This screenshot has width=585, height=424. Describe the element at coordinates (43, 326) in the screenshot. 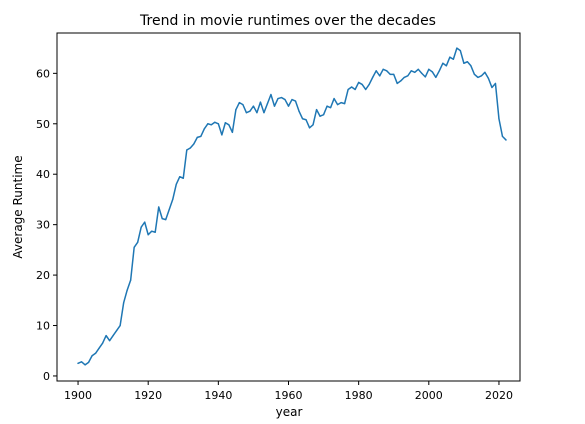

I see `y-tick-label: 10` at that location.